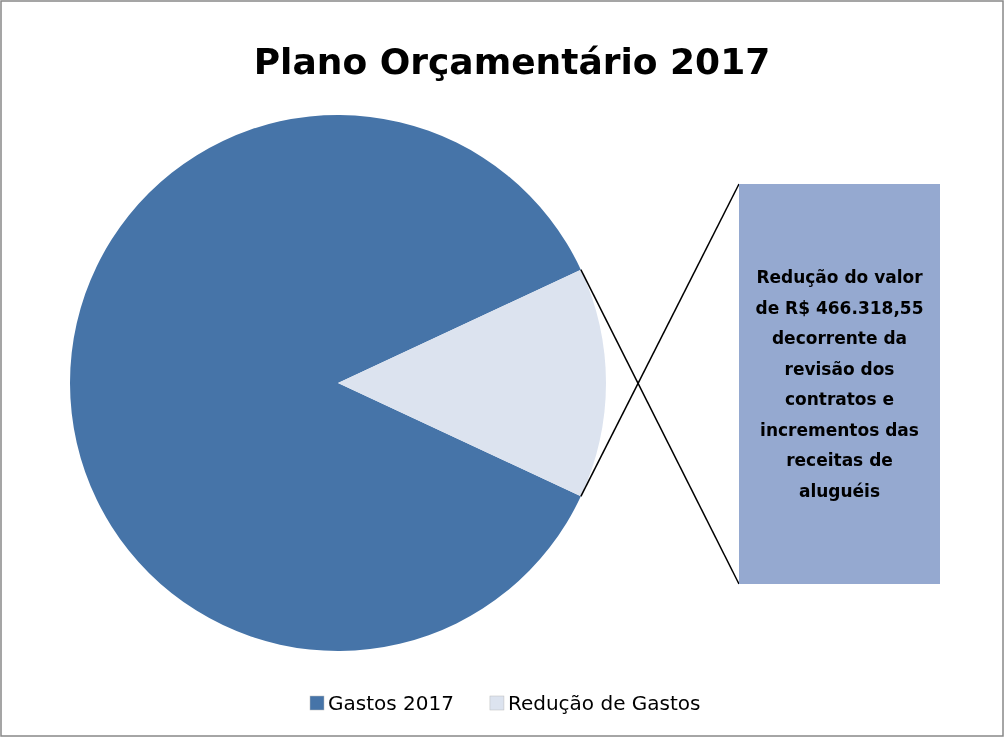 Image resolution: width=1005 pixels, height=738 pixels. I want to click on legend-label: Gastos 2017, so click(391, 703).